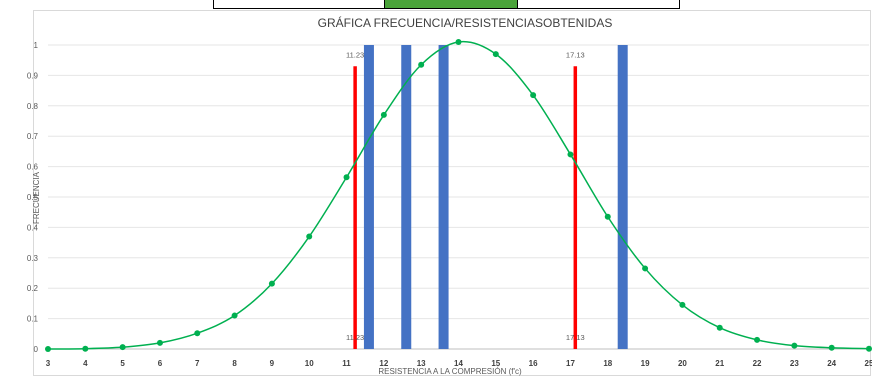 The width and height of the screenshot is (872, 377). What do you see at coordinates (33, 136) in the screenshot?
I see `y-tick-label: 0.7` at bounding box center [33, 136].